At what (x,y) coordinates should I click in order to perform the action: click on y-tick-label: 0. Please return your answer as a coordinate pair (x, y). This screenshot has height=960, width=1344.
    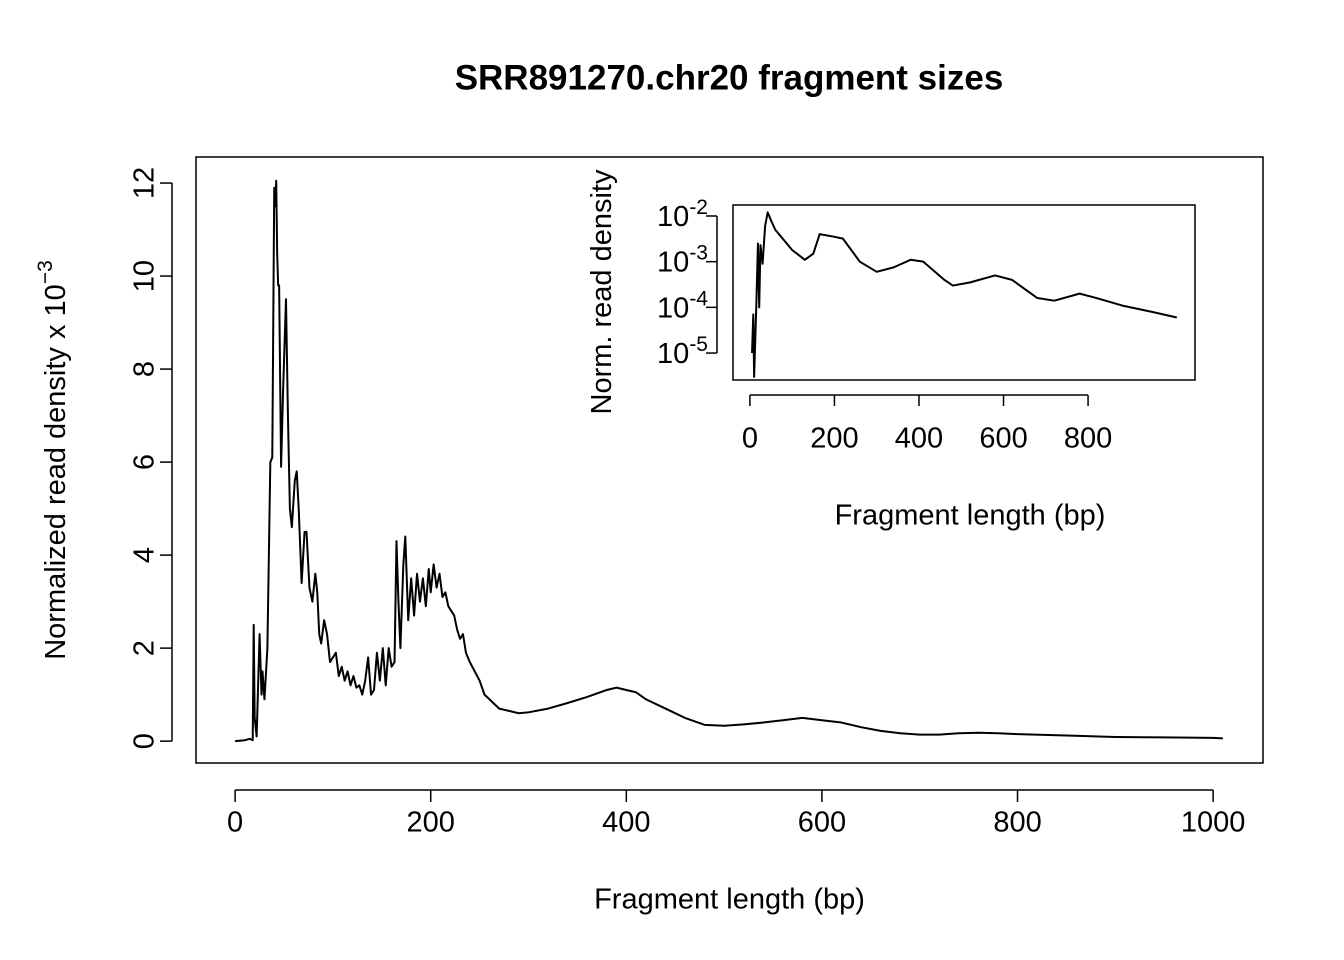
    Looking at the image, I should click on (145, 741).